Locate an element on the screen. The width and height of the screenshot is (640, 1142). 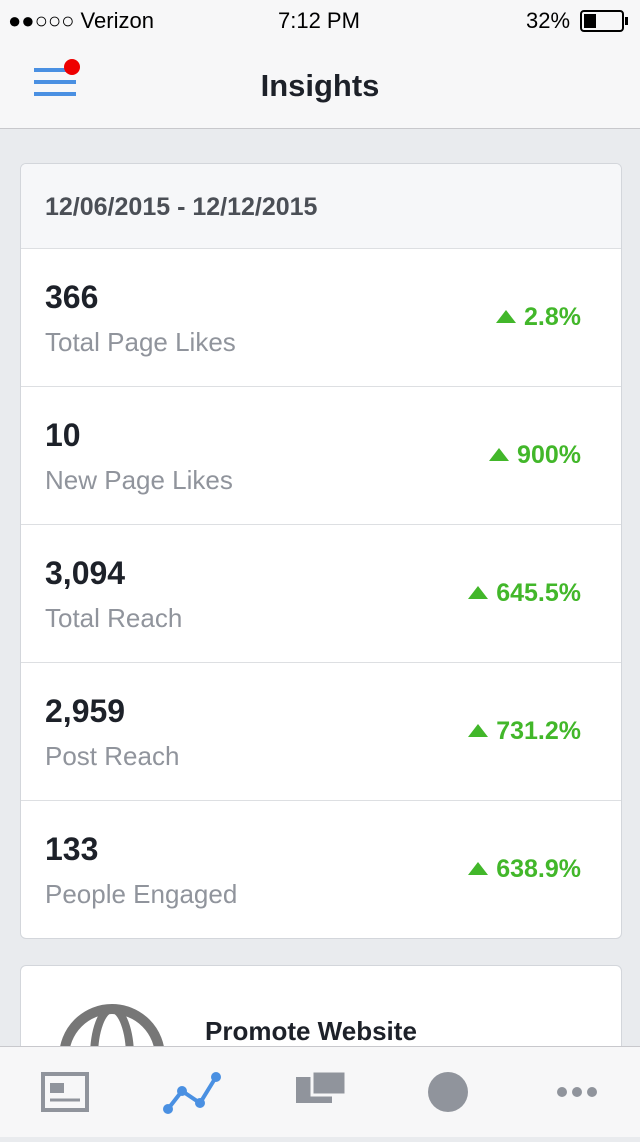
date-range: 12/06/2015 - 12/12/2015 is located at coordinates (321, 206).